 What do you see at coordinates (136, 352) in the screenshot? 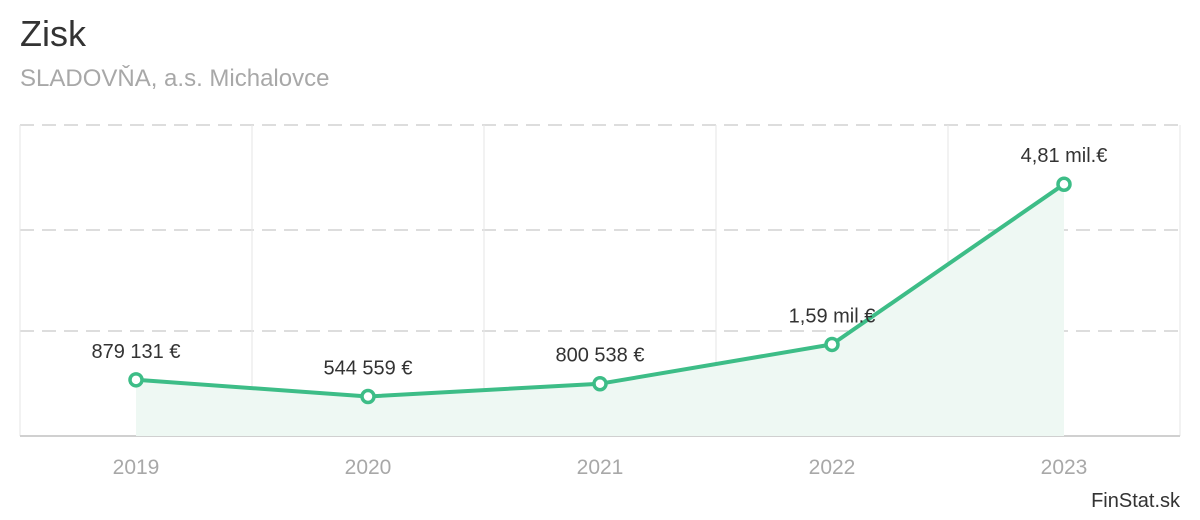
I see `data-label: 879 131 €` at bounding box center [136, 352].